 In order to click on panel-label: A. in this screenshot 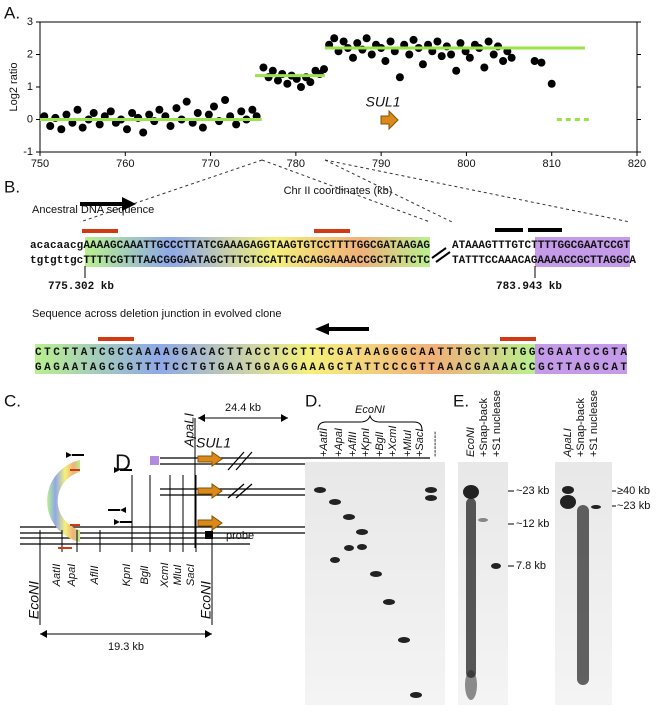, I will do `click(12, 12)`.